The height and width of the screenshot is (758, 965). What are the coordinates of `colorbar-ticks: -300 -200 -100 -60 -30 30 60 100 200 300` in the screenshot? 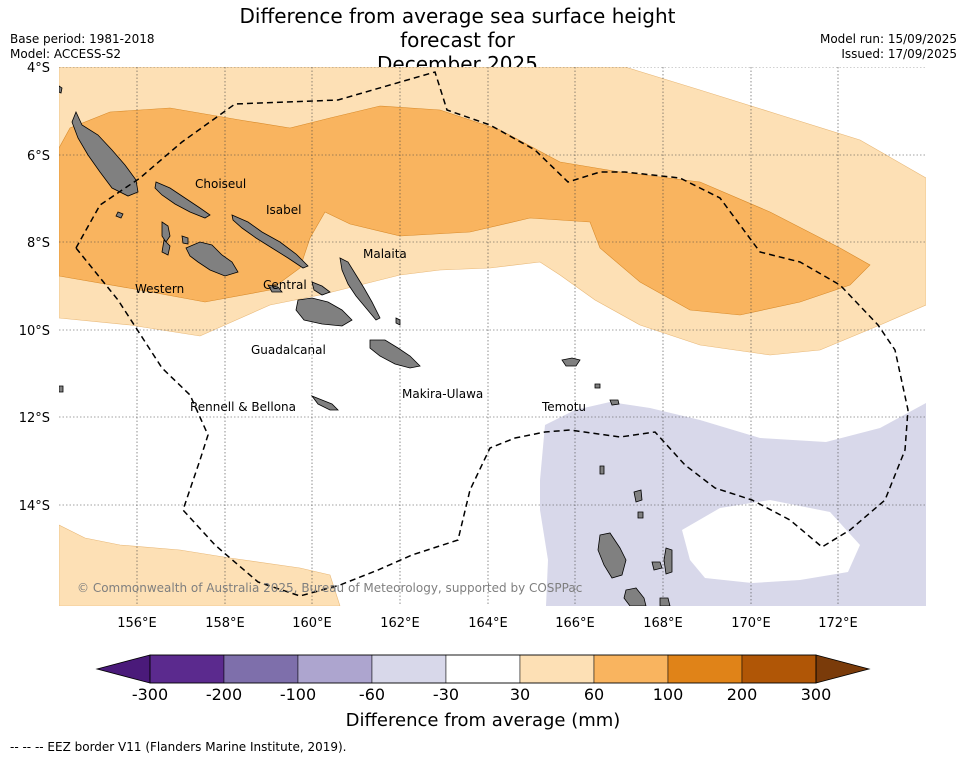 It's located at (481, 694).